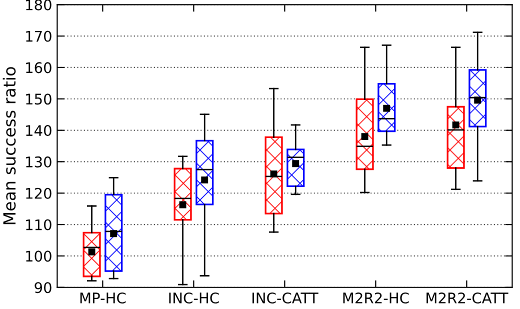 This screenshot has width=520, height=309. What do you see at coordinates (9, 145) in the screenshot?
I see `y-axis-title: Mean success ratio` at bounding box center [9, 145].